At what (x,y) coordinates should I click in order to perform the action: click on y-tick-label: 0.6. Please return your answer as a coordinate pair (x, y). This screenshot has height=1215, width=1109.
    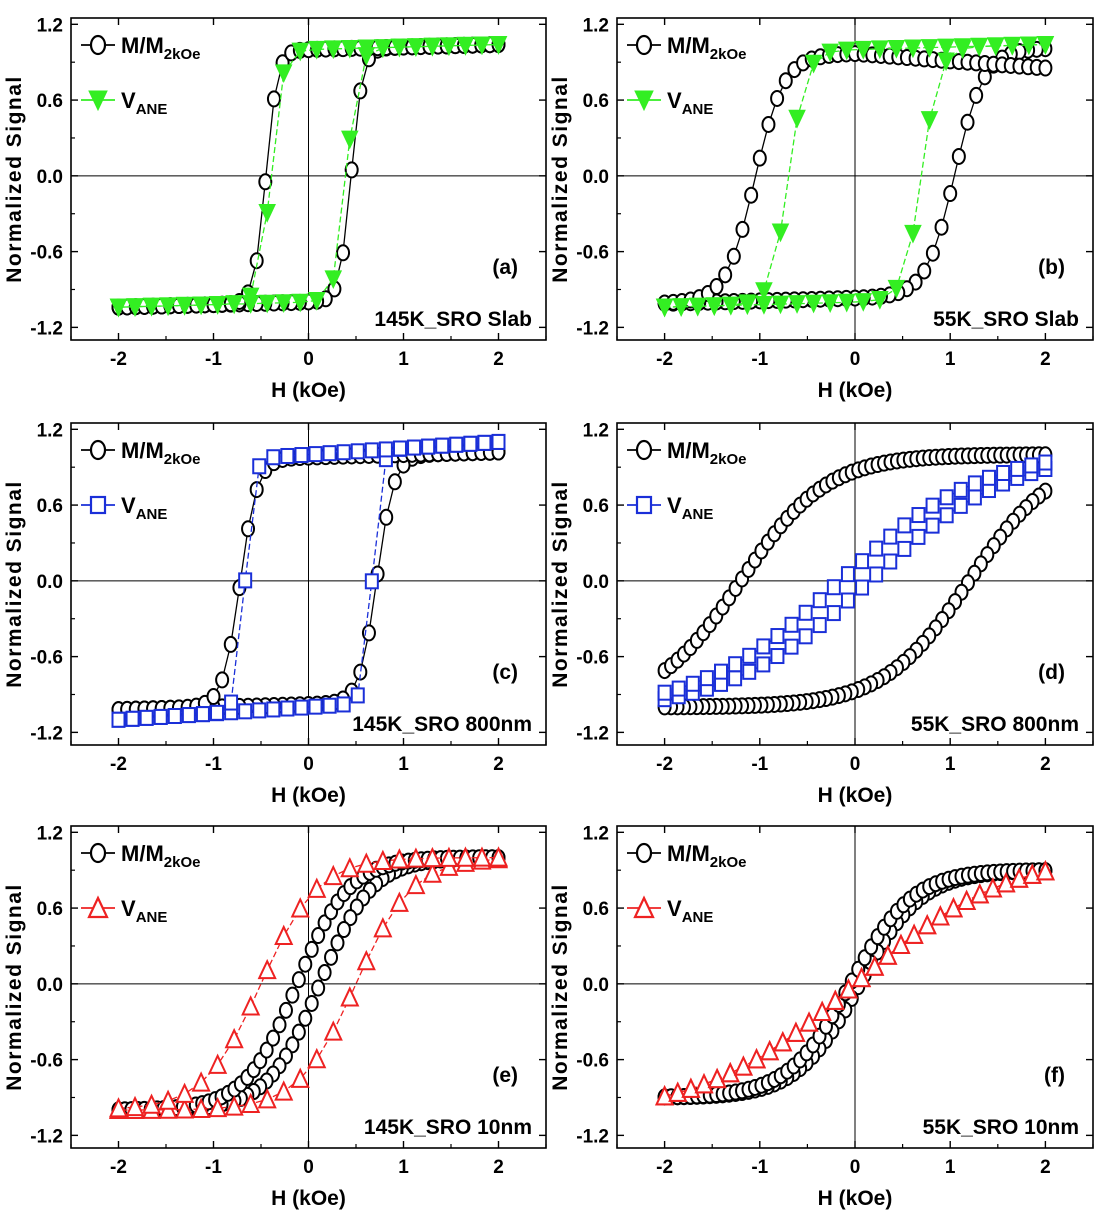
    Looking at the image, I should click on (50, 101).